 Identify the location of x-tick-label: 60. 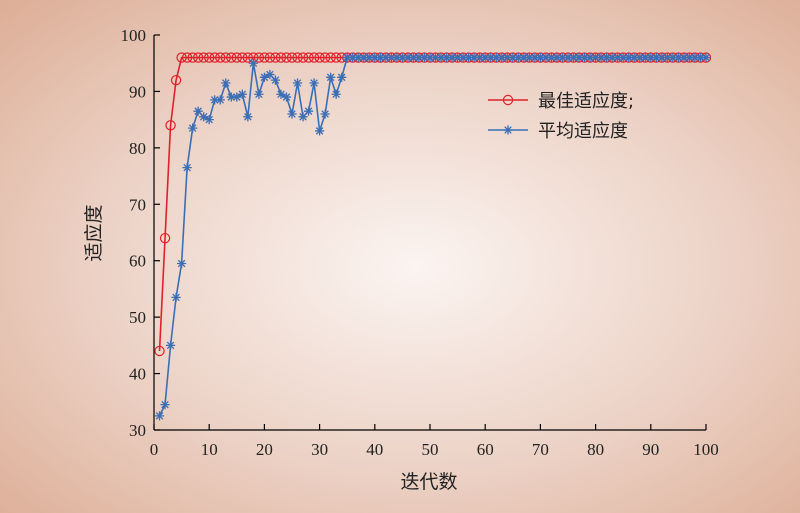
(485, 449).